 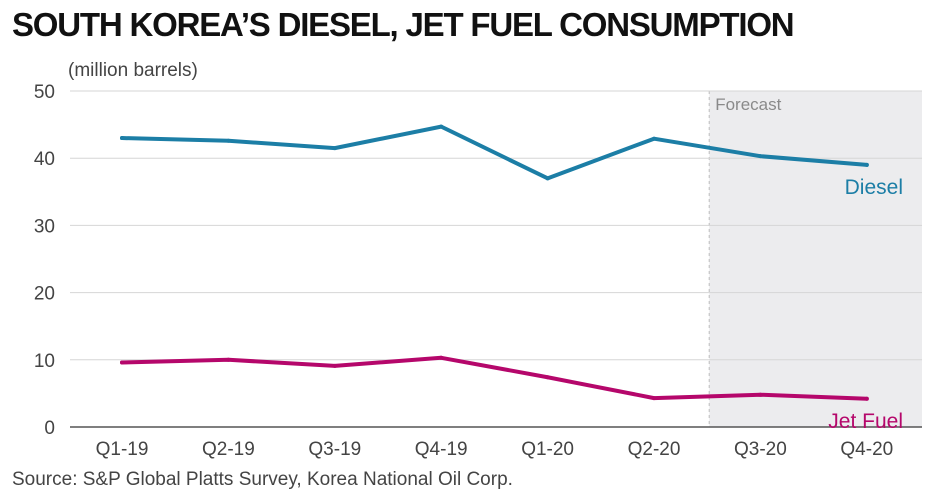 I want to click on x-tick-label: Q1-20, so click(x=547, y=449).